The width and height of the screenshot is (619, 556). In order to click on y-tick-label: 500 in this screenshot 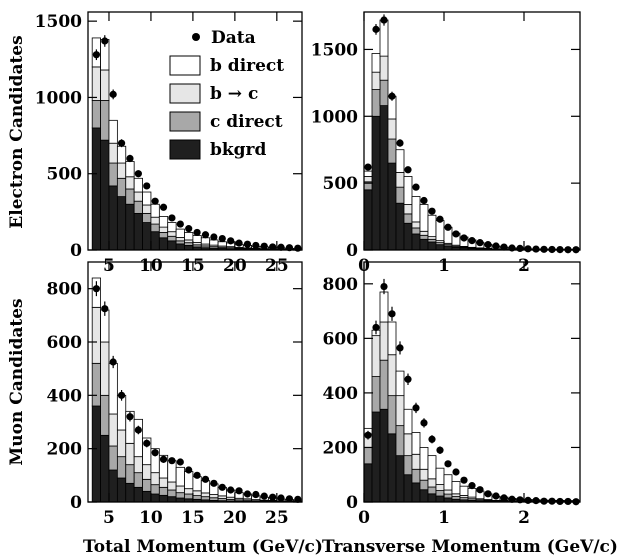, I will do `click(65, 175)`.